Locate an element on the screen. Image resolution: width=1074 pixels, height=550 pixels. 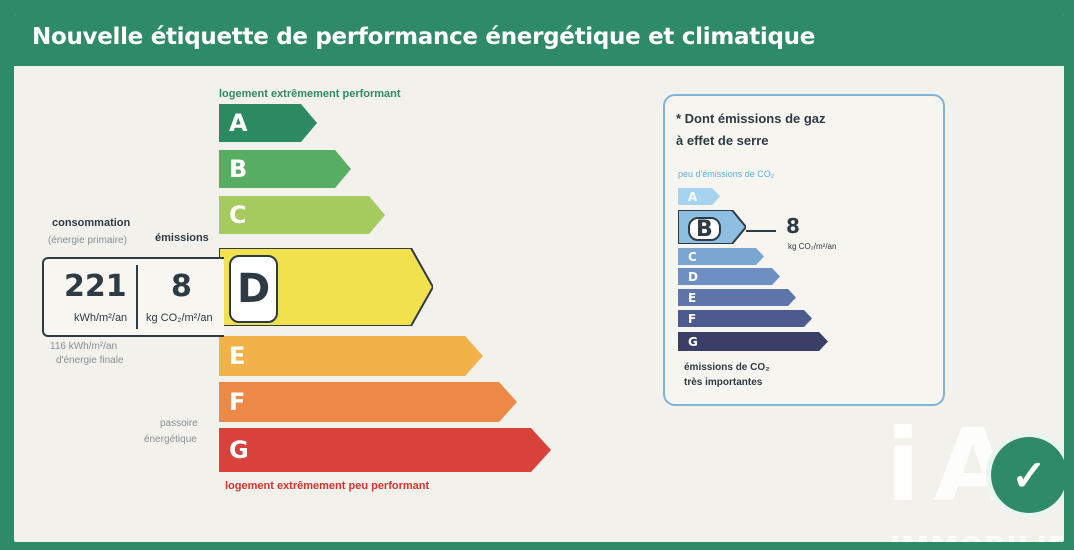
energy-letter-a: A is located at coordinates (238, 123).